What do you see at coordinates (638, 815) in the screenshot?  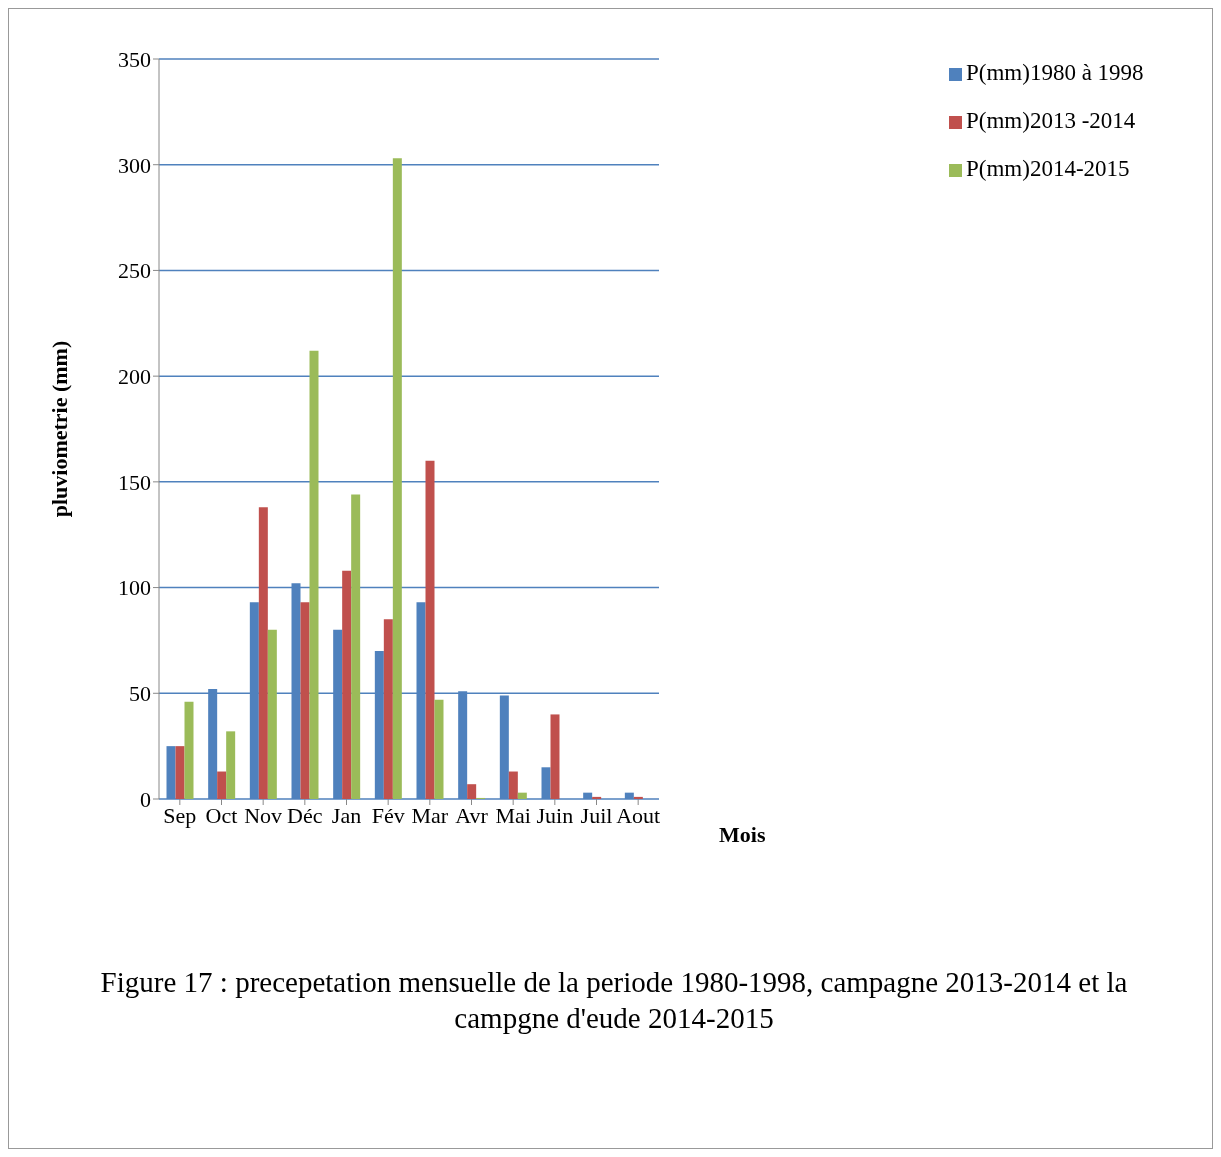 I see `x-tick-label: Aout` at bounding box center [638, 815].